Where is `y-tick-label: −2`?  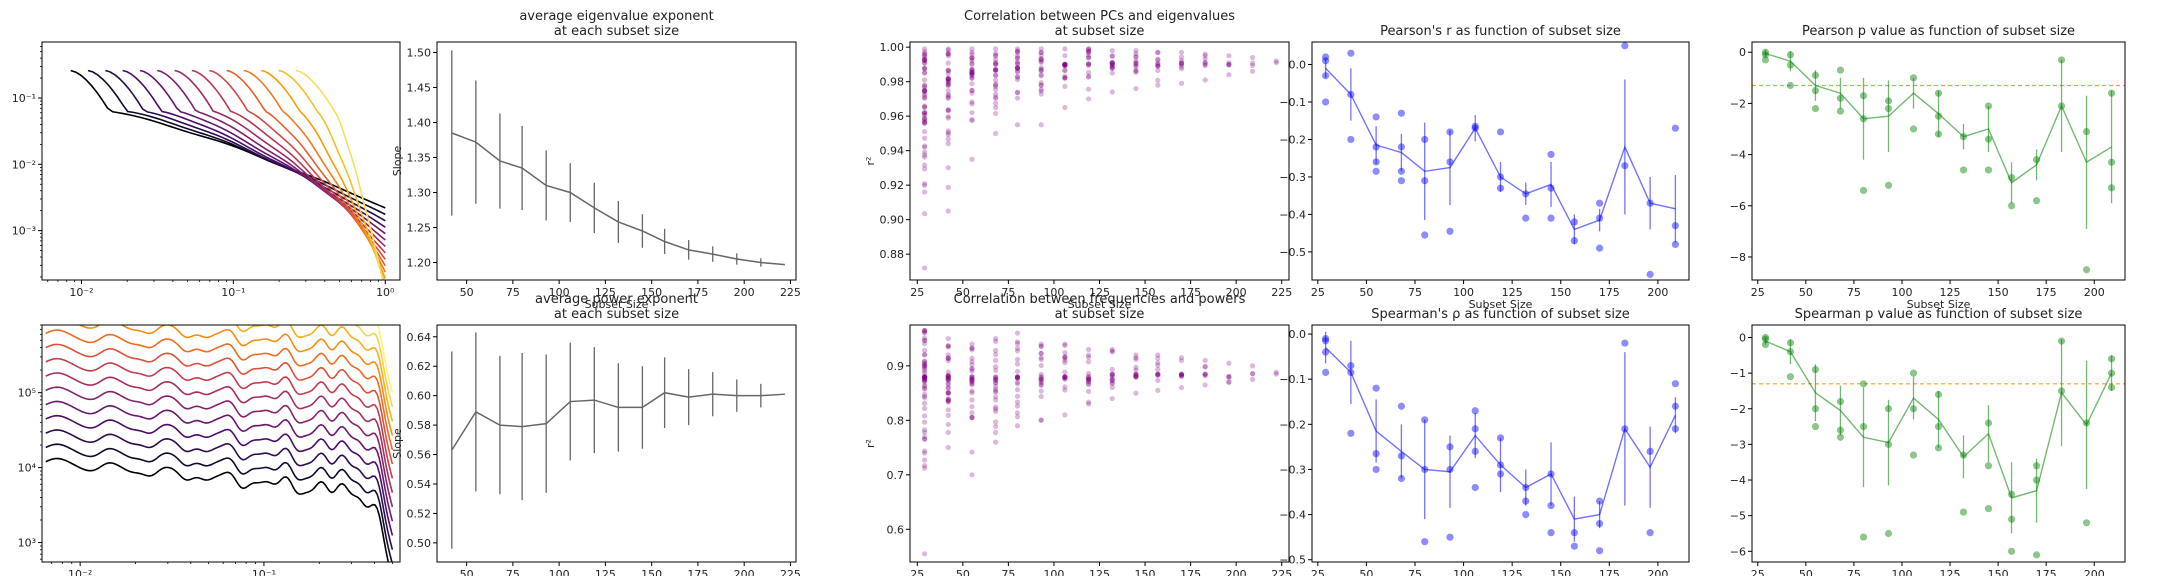
y-tick-label: −2 is located at coordinates (1738, 103).